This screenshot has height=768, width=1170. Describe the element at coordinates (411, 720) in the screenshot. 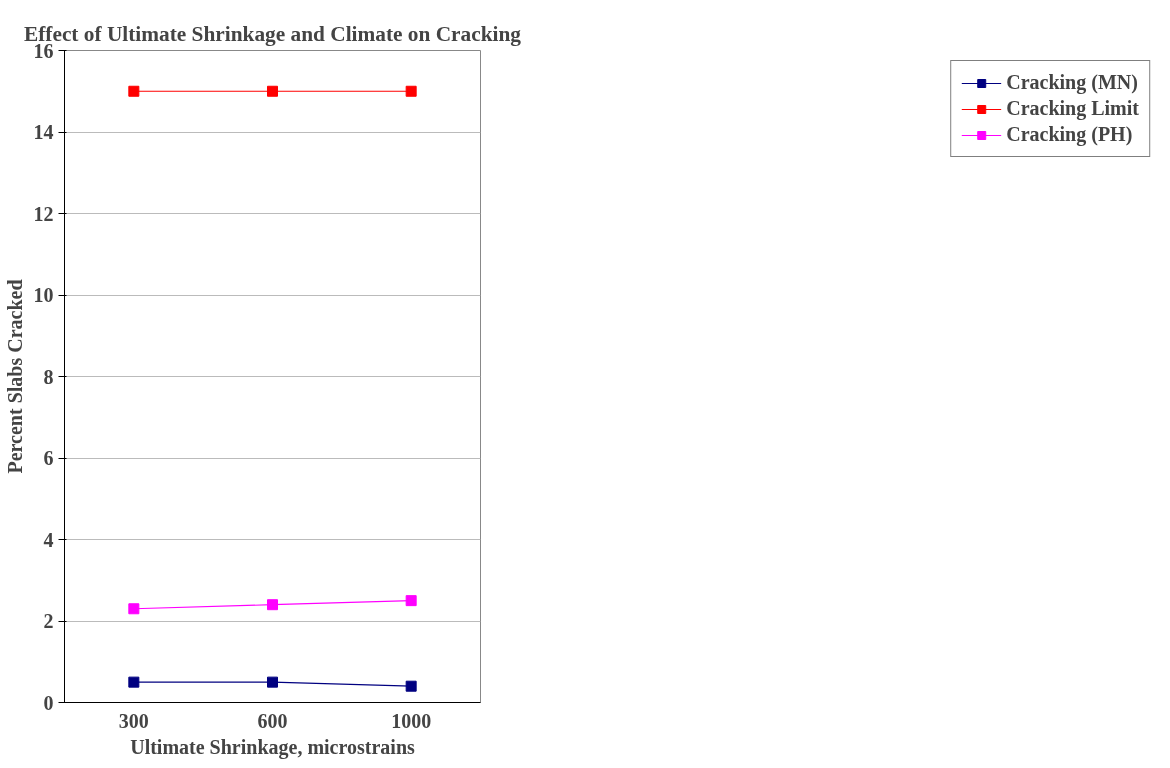

I see `x-tick-label: 1000` at that location.